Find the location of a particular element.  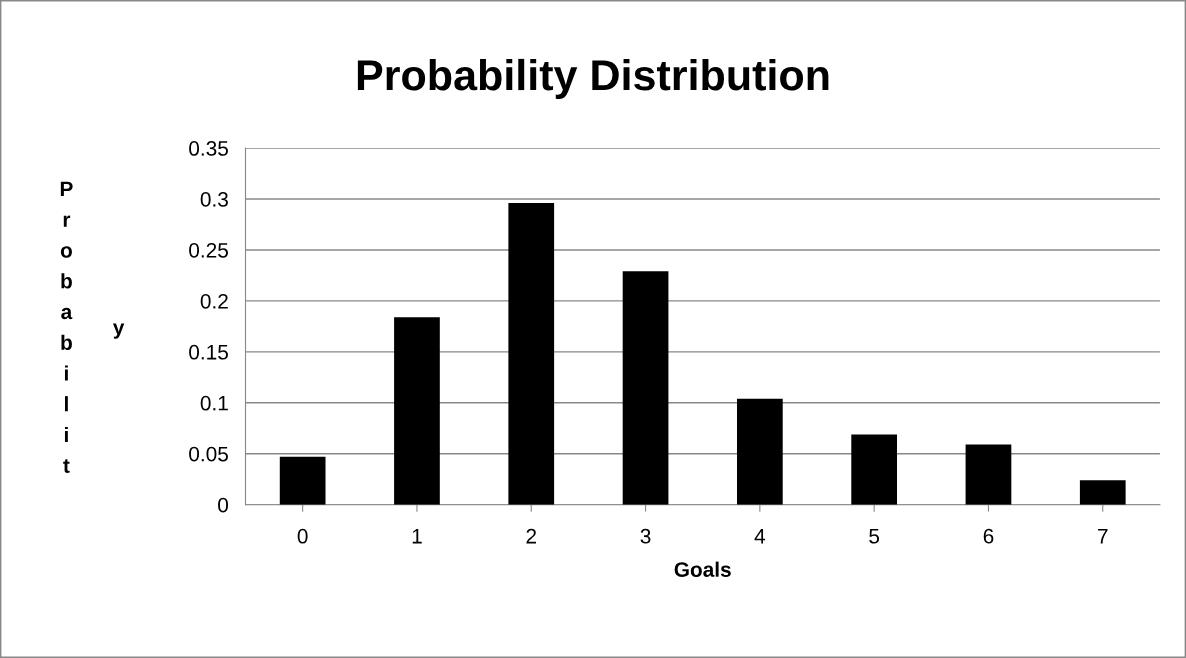

x-axis-title: Goals is located at coordinates (702, 569).